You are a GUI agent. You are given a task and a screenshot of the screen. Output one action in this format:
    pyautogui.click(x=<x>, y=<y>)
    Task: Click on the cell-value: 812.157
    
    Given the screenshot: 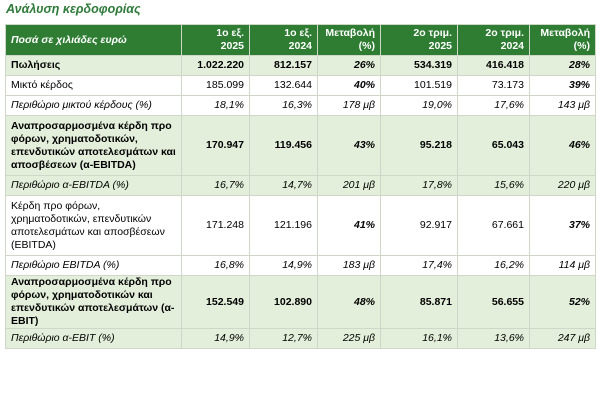 What is the action you would take?
    pyautogui.click(x=283, y=65)
    